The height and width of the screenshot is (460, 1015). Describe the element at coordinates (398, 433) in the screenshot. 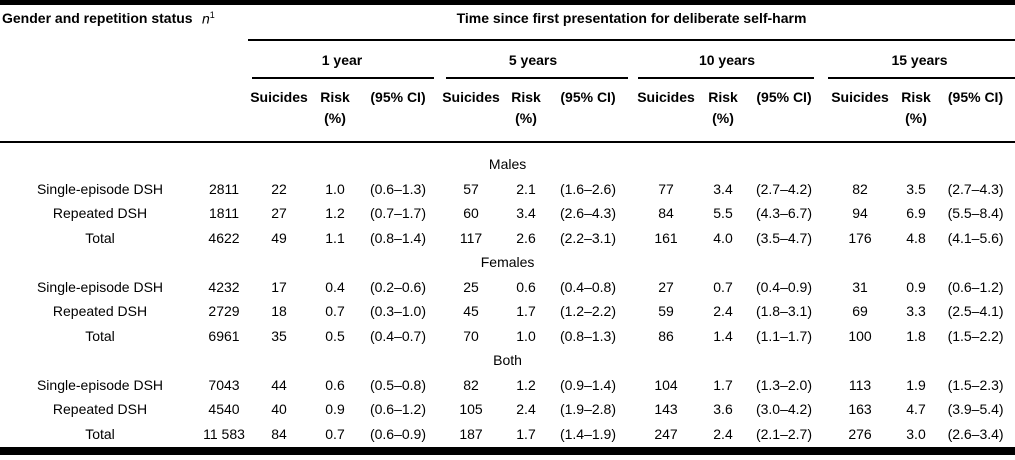

I see `data-cell: (0.6–0.9)` at that location.